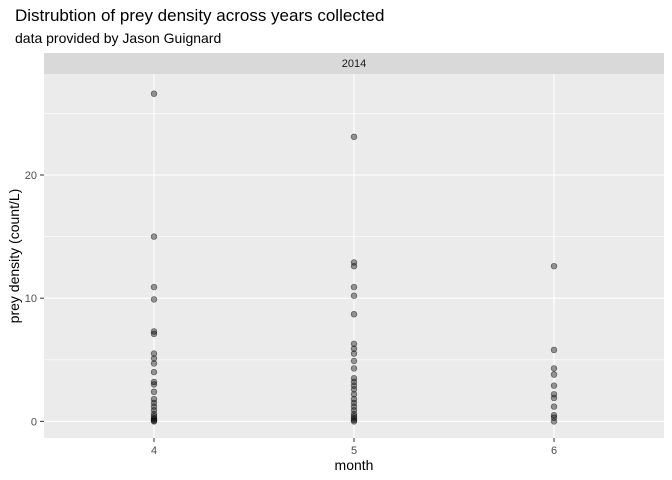 The image size is (672, 480). Describe the element at coordinates (31, 176) in the screenshot. I see `y-tick-label: 20` at that location.